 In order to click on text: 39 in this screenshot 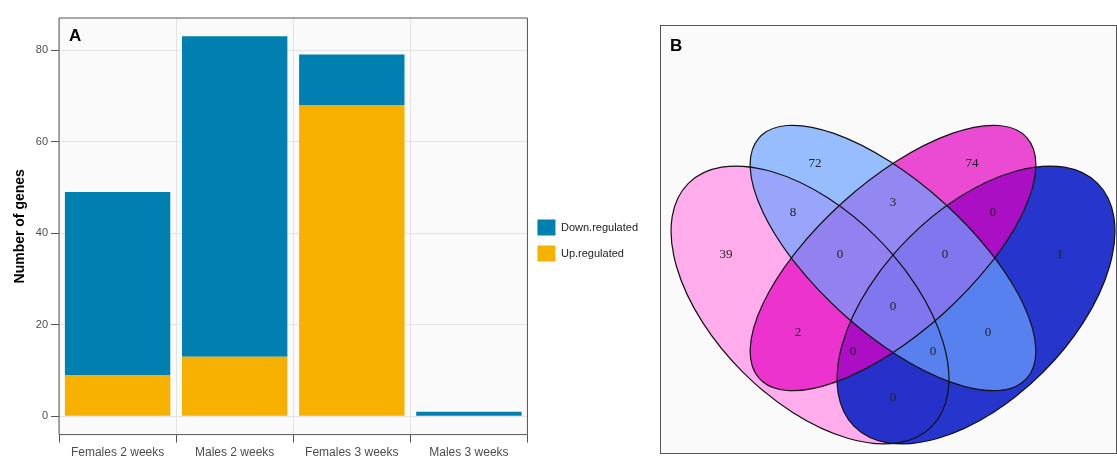, I will do `click(726, 253)`.